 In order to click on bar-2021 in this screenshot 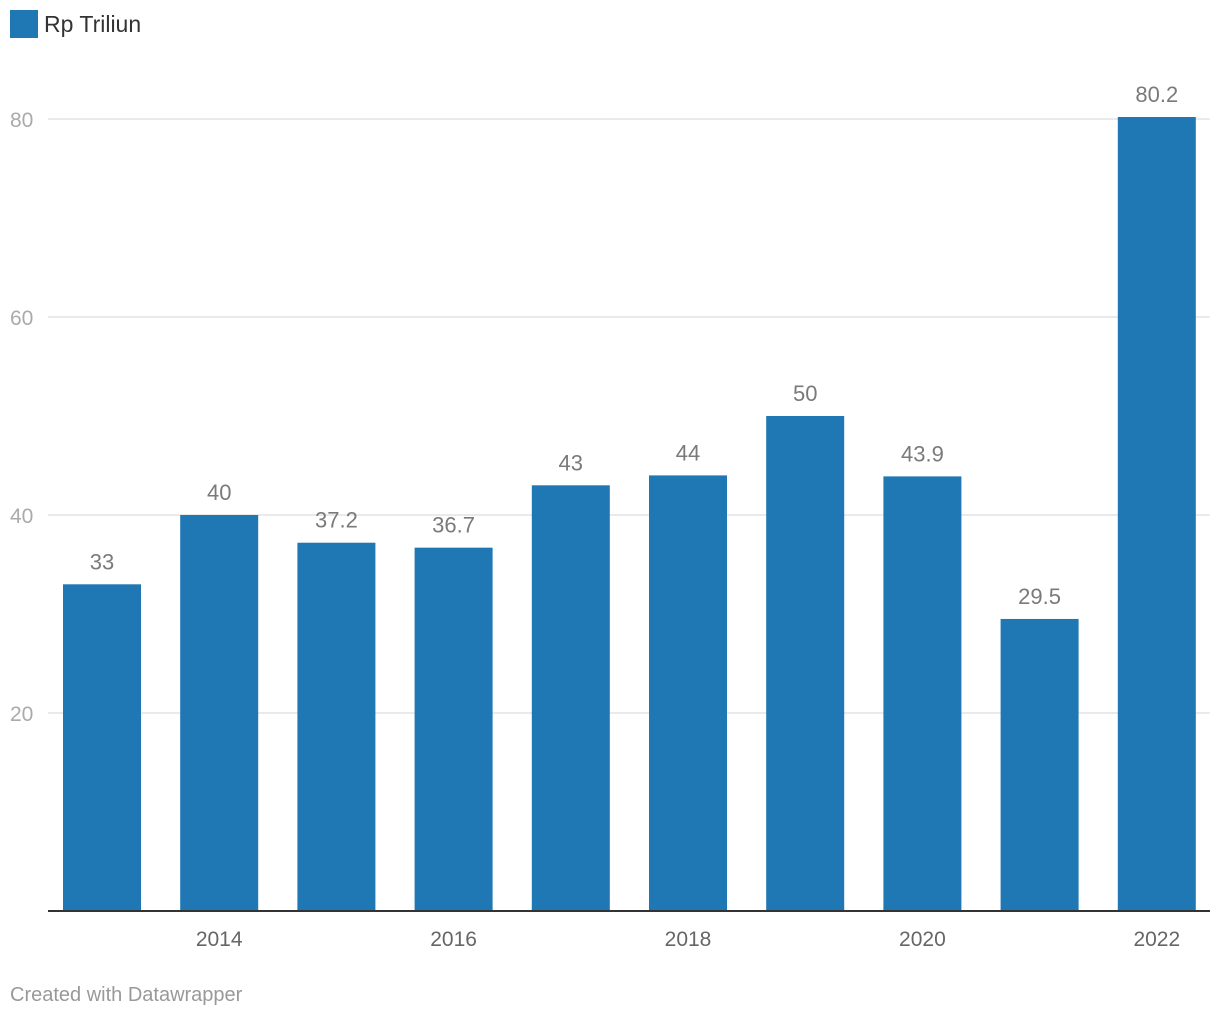, I will do `click(1039, 764)`.